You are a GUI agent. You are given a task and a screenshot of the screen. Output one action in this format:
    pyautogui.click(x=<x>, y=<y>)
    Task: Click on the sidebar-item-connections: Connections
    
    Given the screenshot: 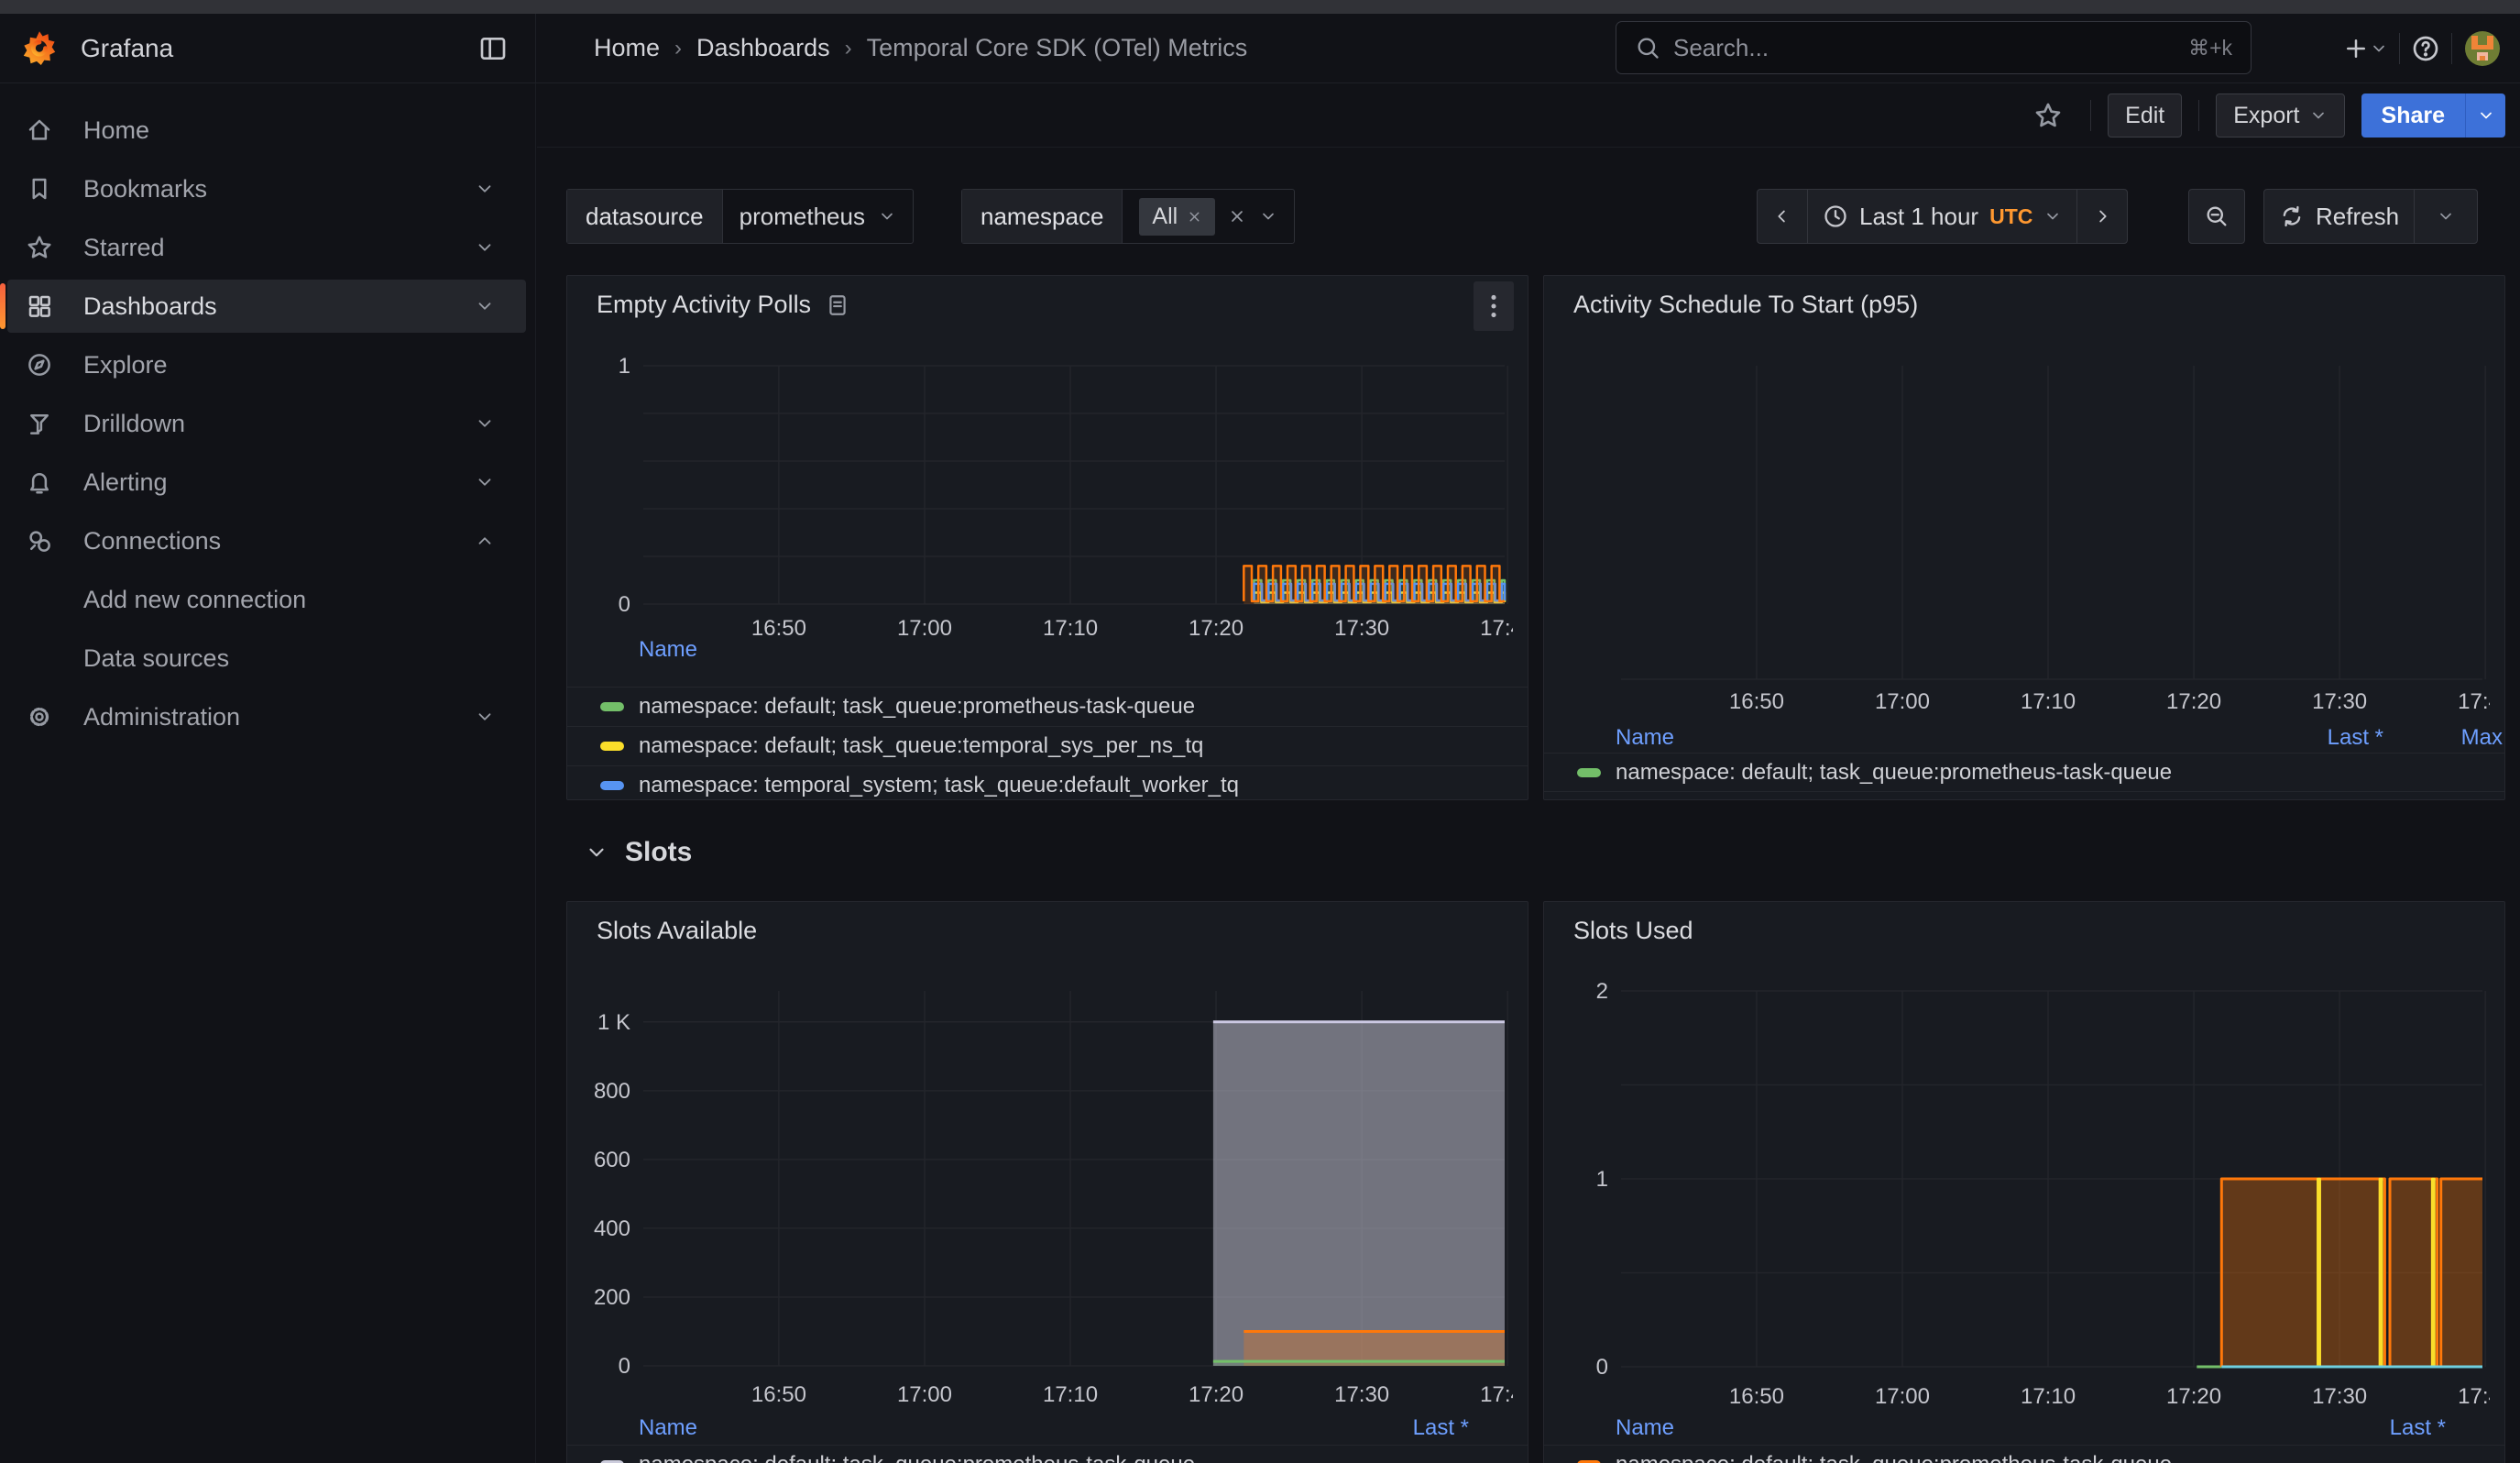 What is the action you would take?
    pyautogui.click(x=266, y=540)
    